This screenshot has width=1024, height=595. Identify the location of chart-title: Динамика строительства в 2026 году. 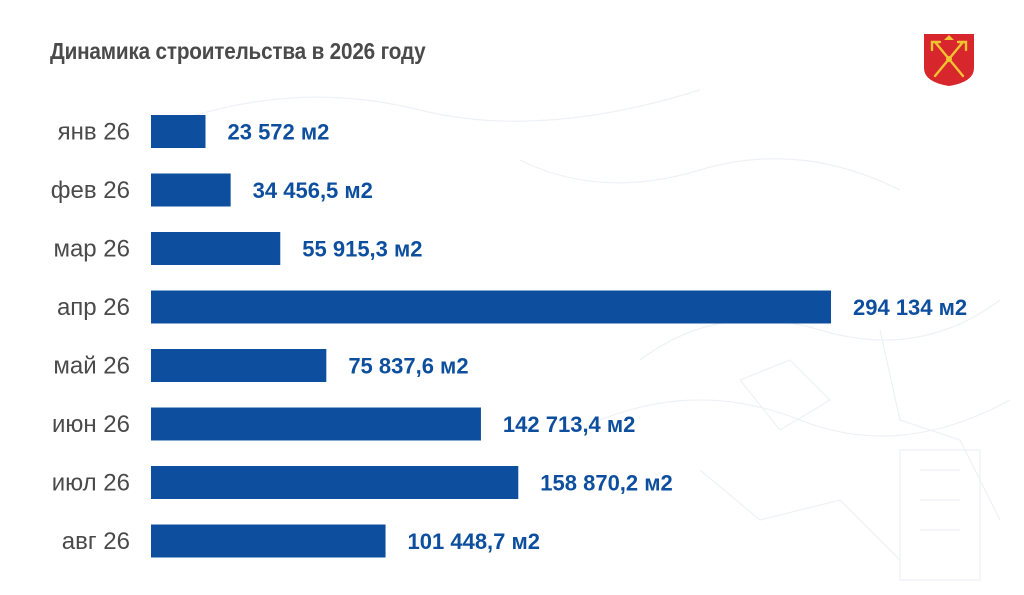
(238, 51).